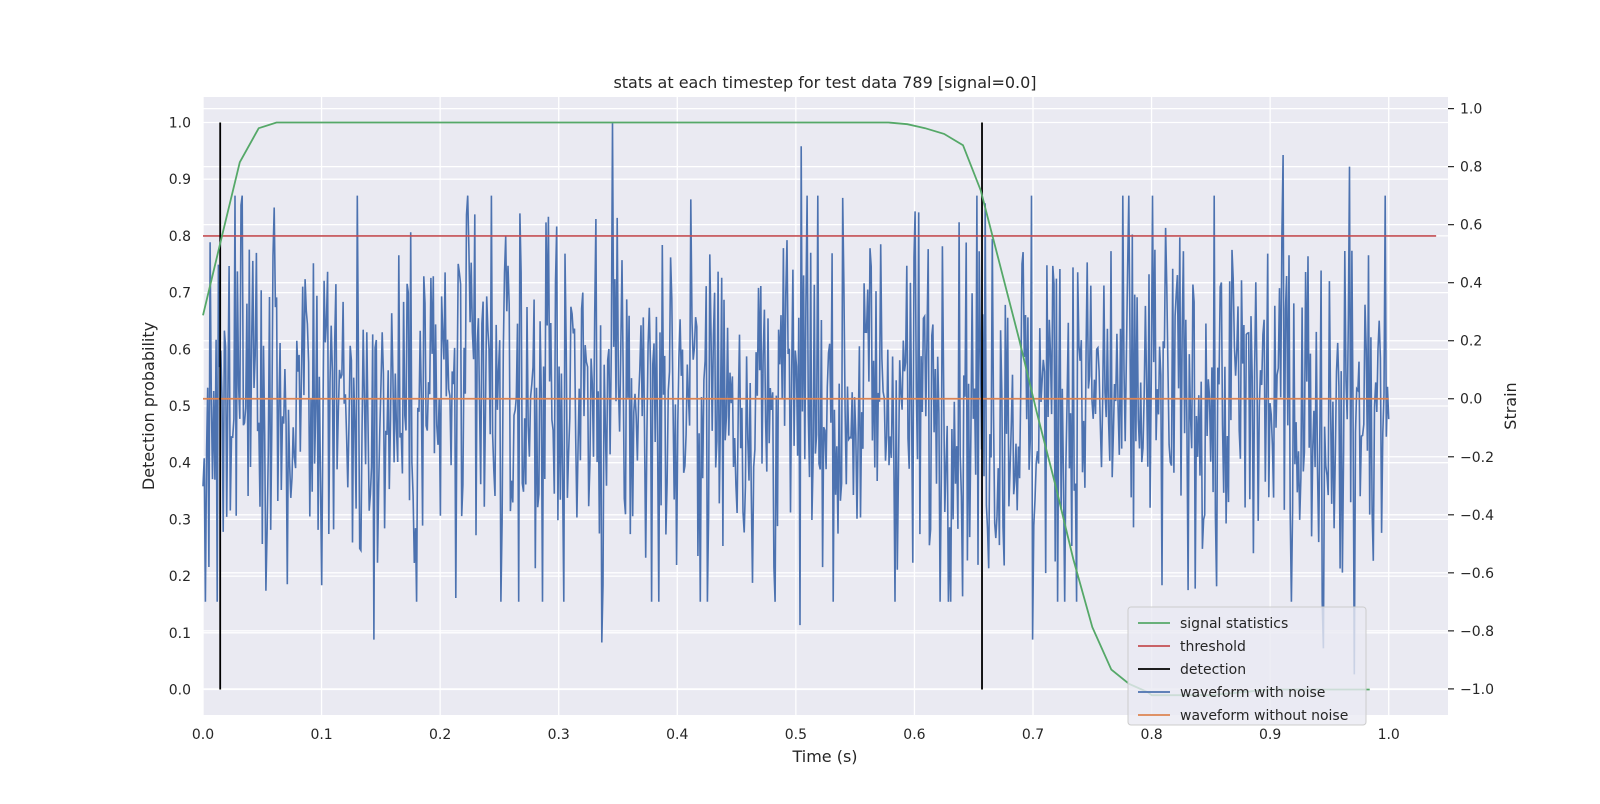 Image resolution: width=1600 pixels, height=804 pixels. Describe the element at coordinates (180, 350) in the screenshot. I see `y-tick-label: 0.6` at that location.